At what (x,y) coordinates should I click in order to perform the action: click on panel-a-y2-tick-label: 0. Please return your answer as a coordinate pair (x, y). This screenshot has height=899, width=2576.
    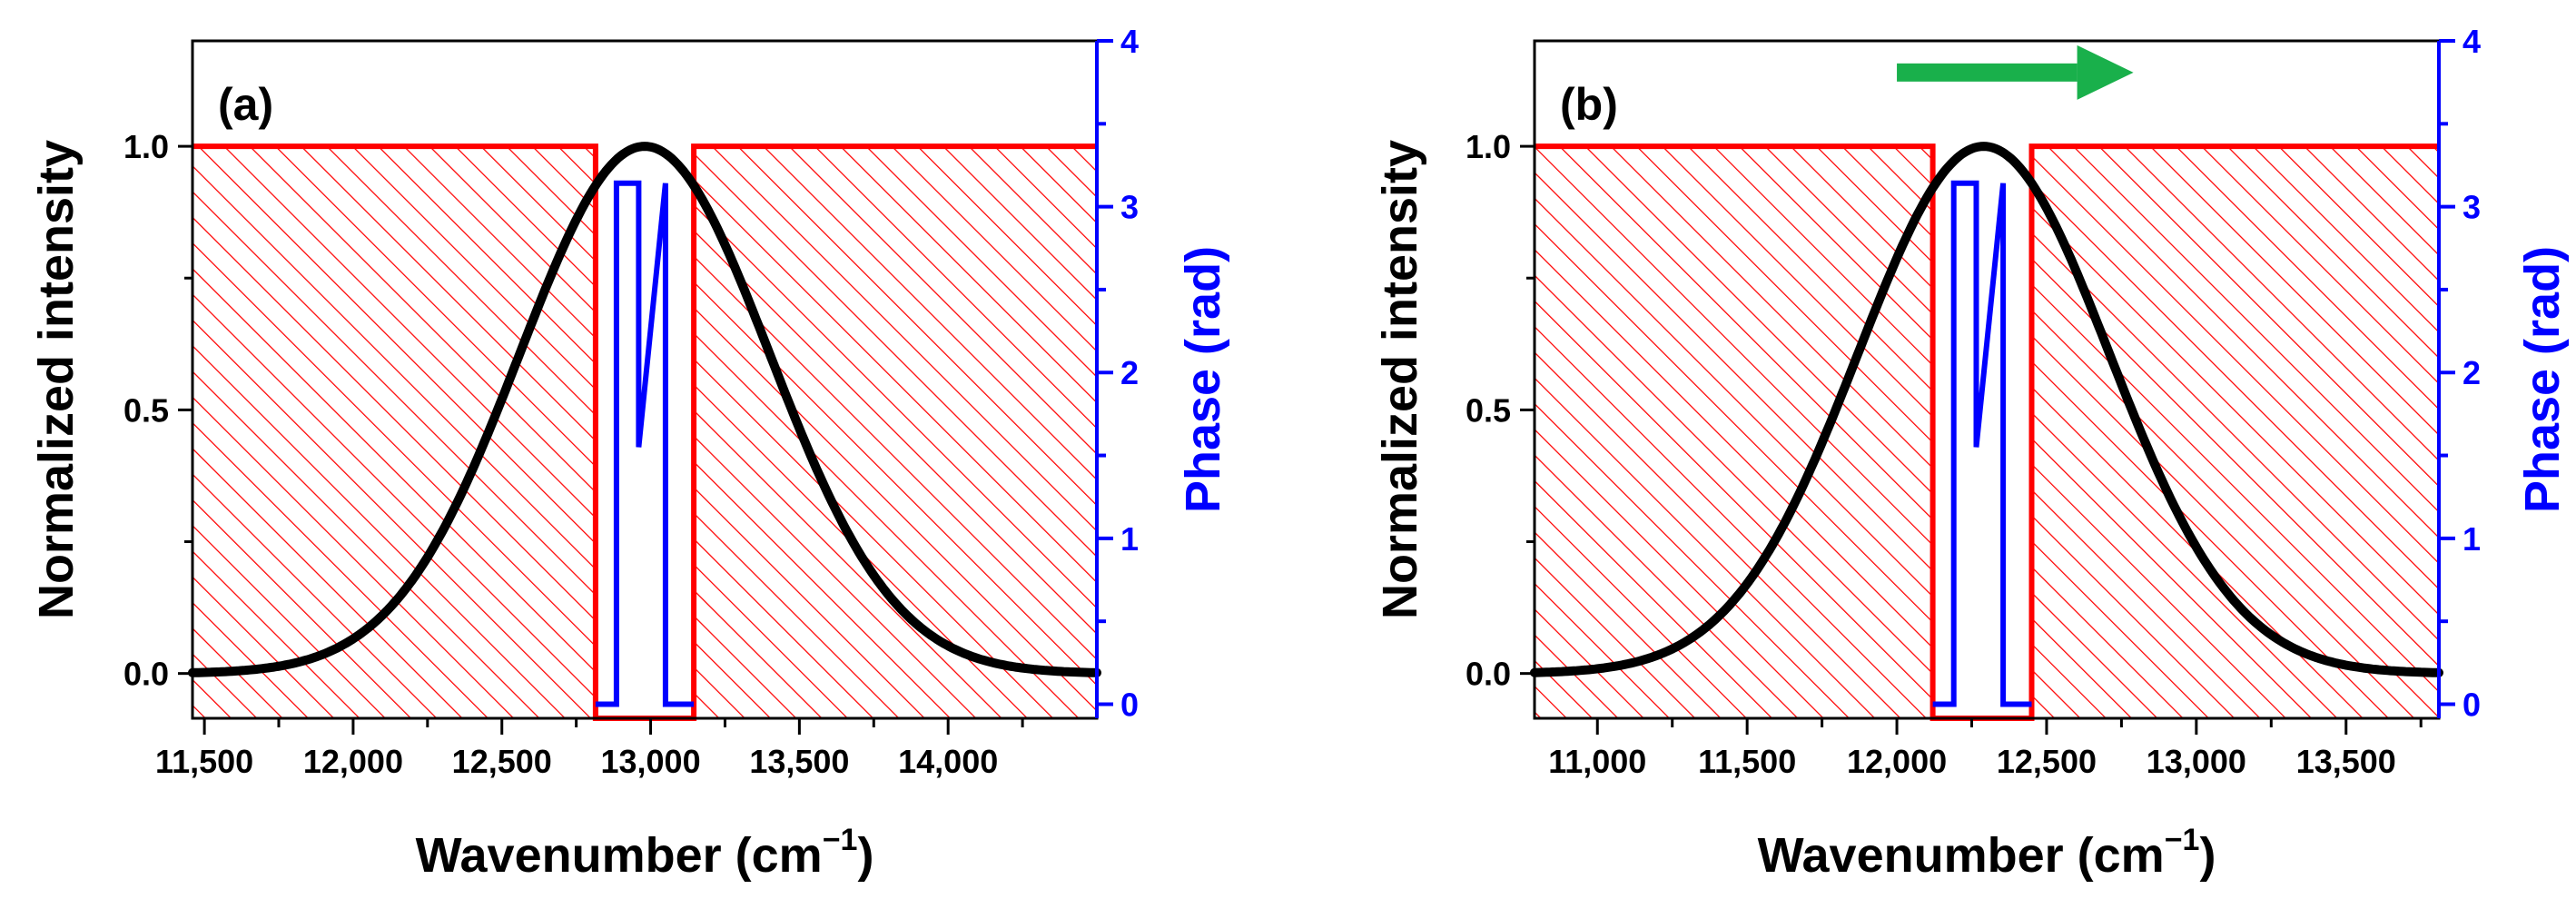
    Looking at the image, I should click on (1129, 704).